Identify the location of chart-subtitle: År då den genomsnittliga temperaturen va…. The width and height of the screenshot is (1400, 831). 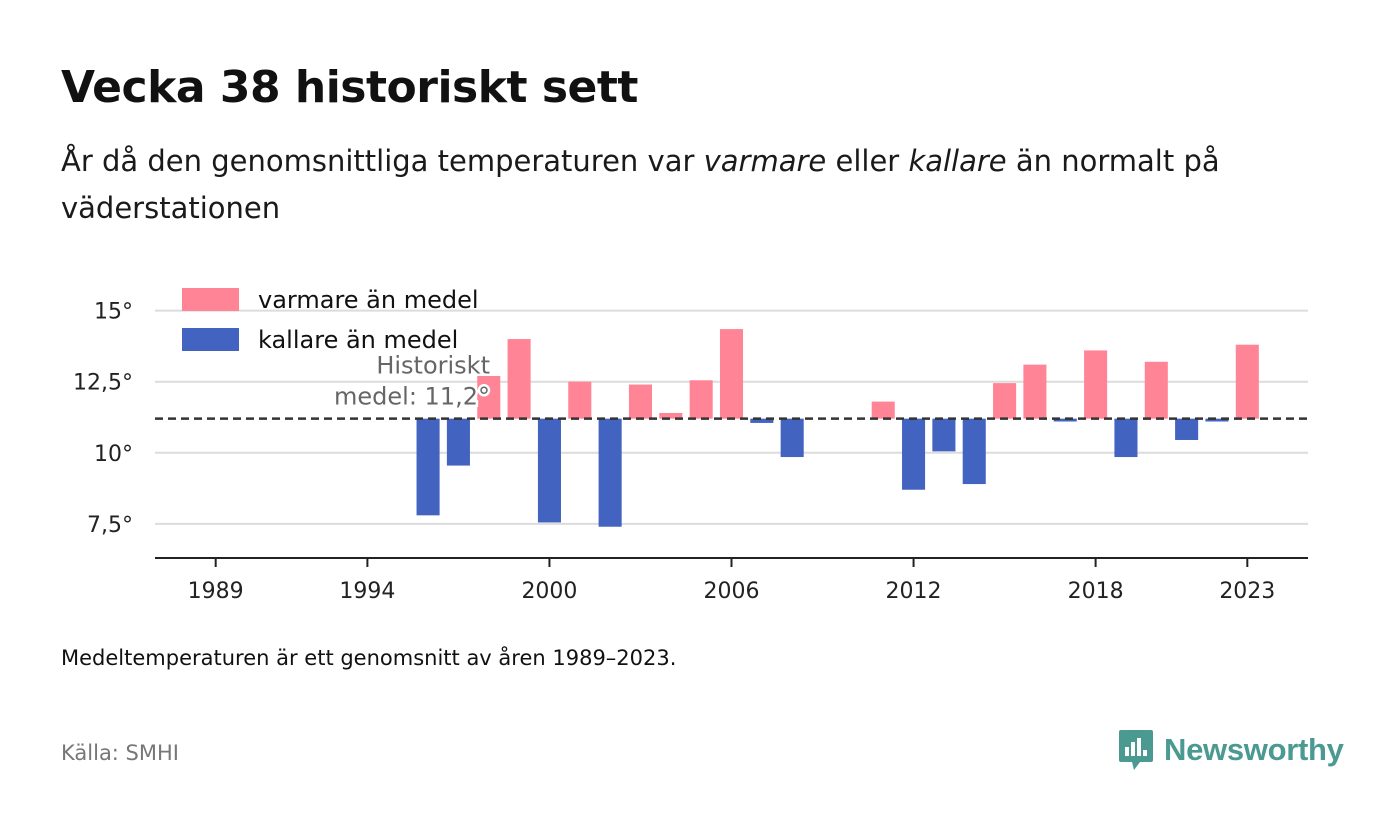
(691, 185).